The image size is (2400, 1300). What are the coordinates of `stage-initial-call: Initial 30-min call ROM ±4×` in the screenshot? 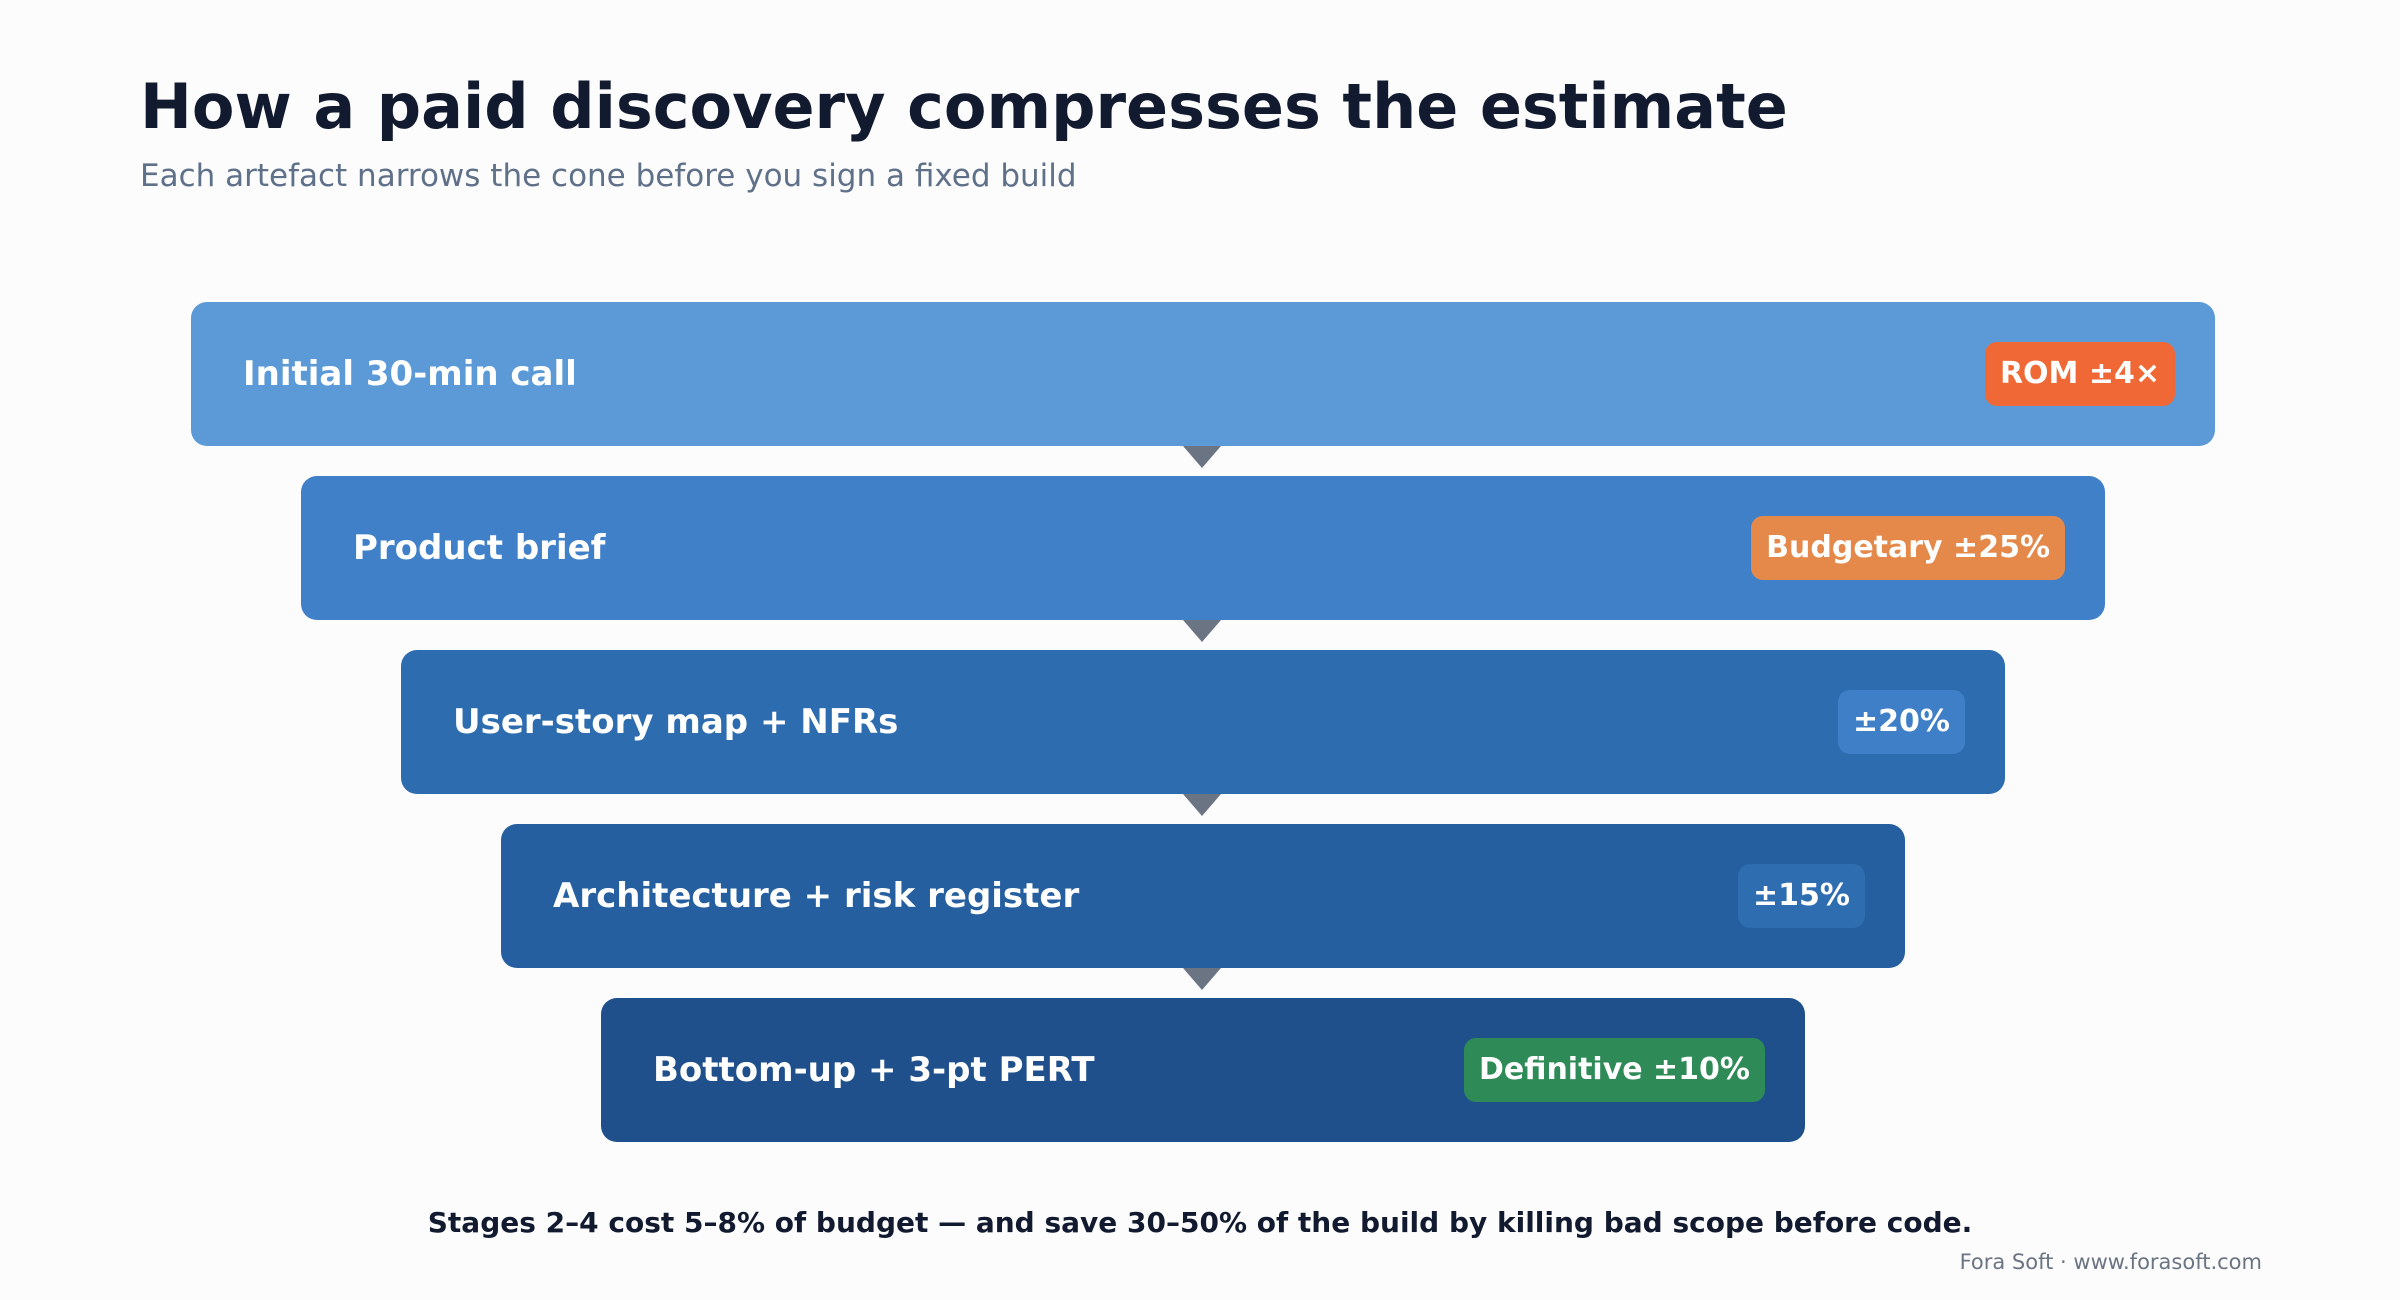 It's located at (1203, 374).